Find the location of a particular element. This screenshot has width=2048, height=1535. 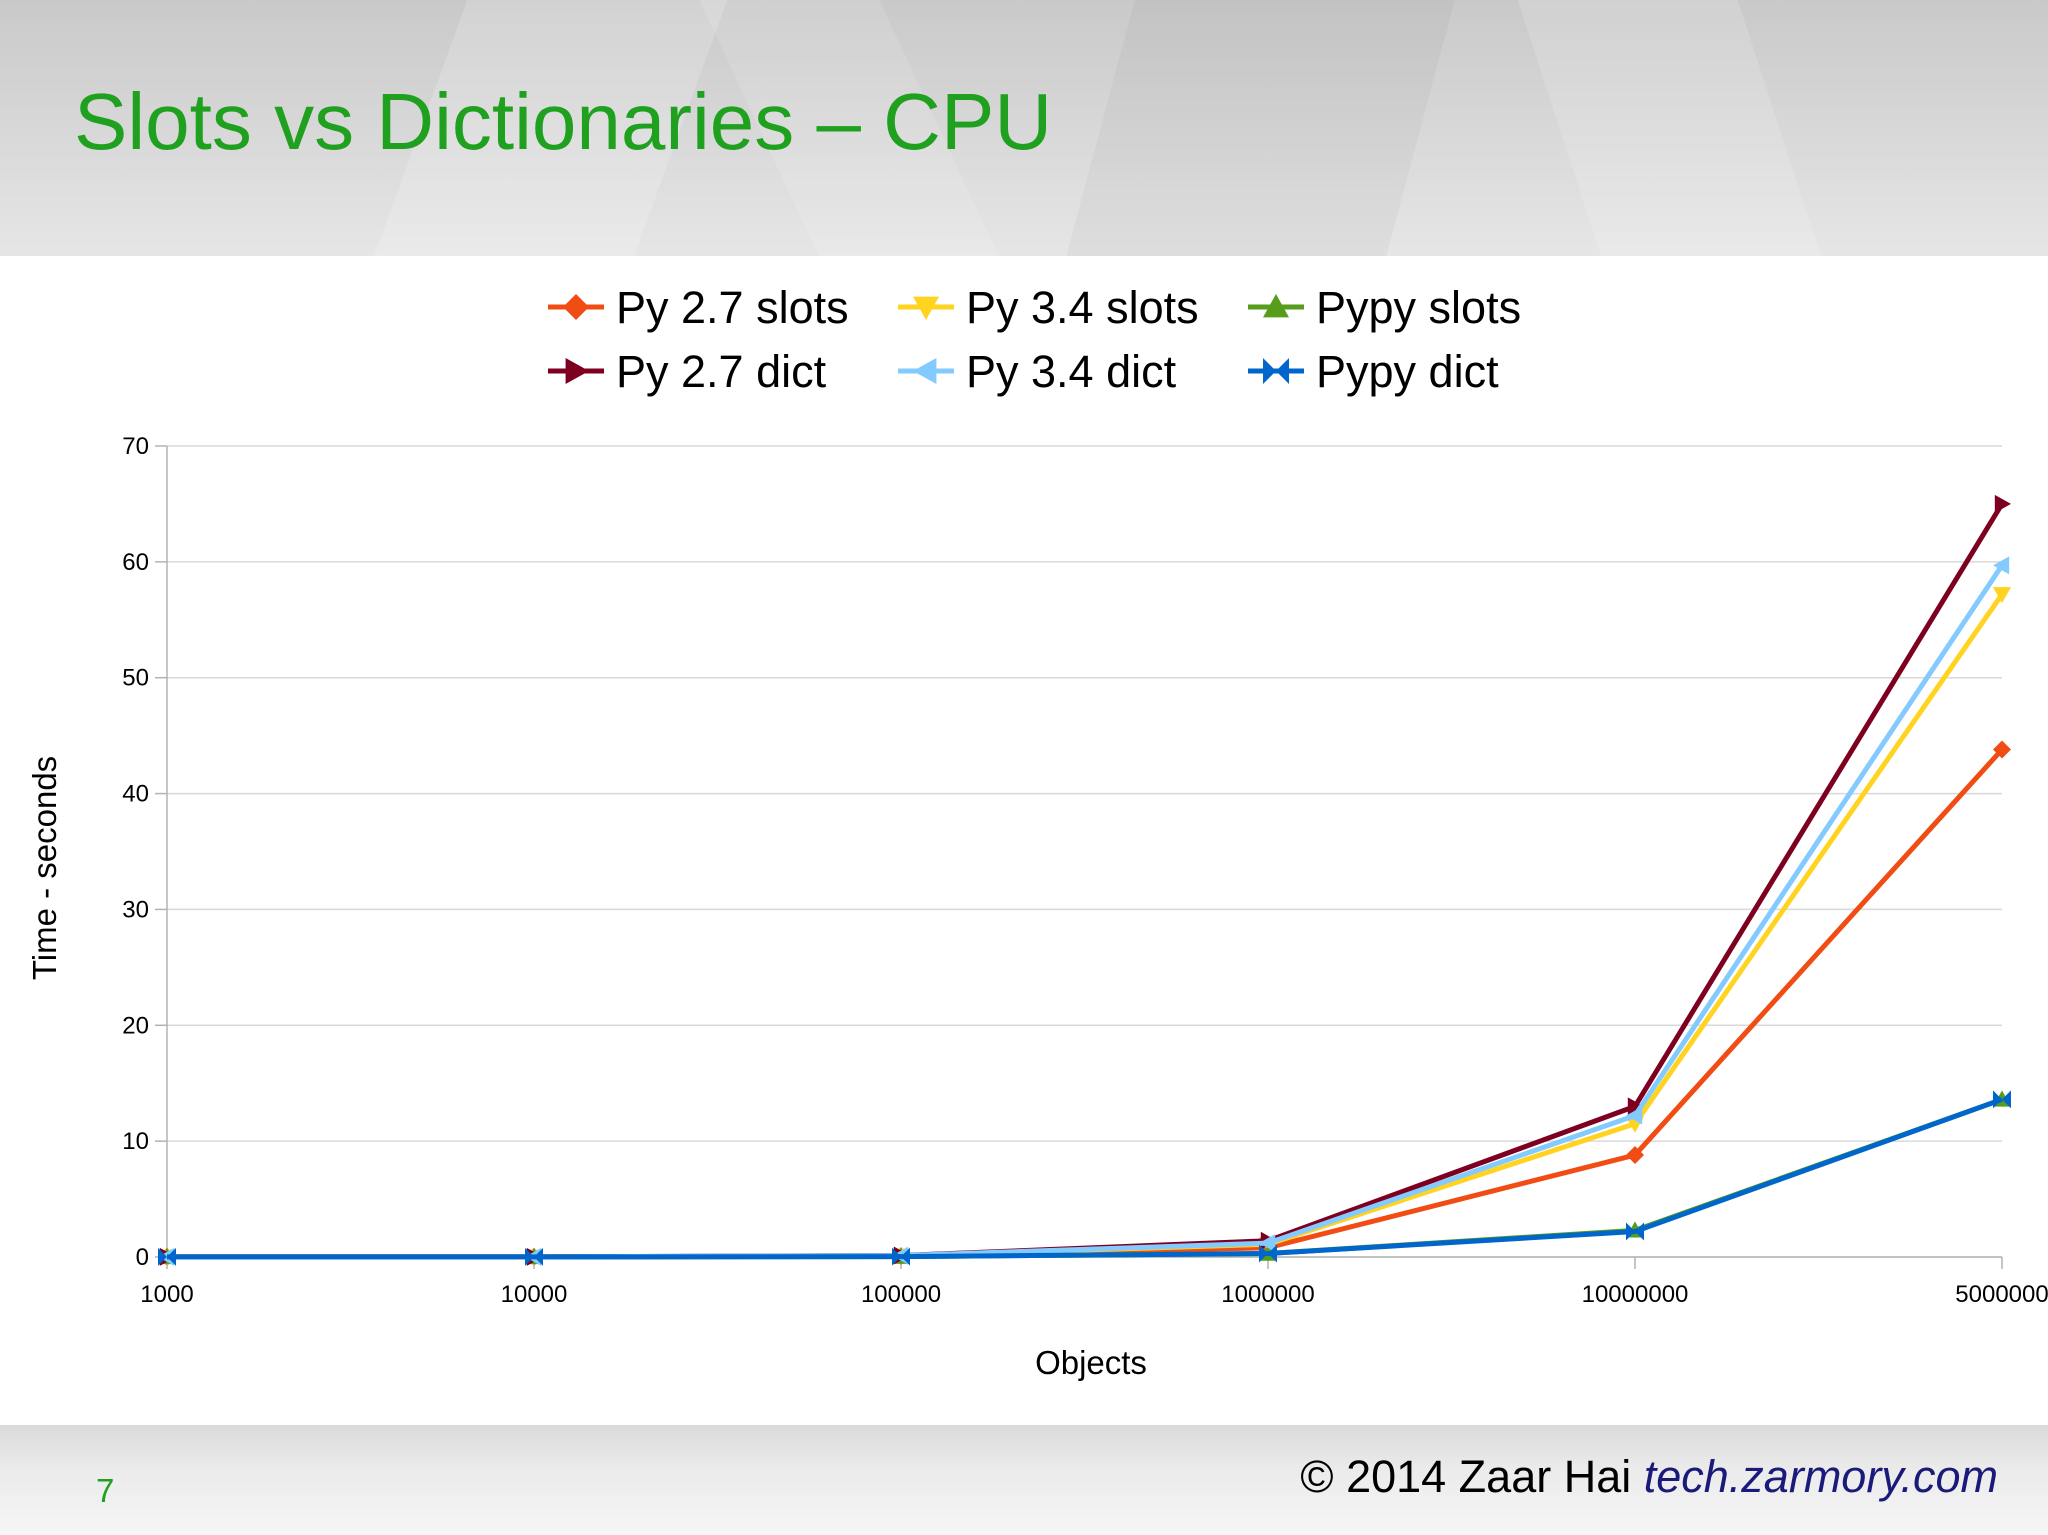

copyright-notice: © 2014 Zaar Hai tech.zarmory.com is located at coordinates (1649, 1477).